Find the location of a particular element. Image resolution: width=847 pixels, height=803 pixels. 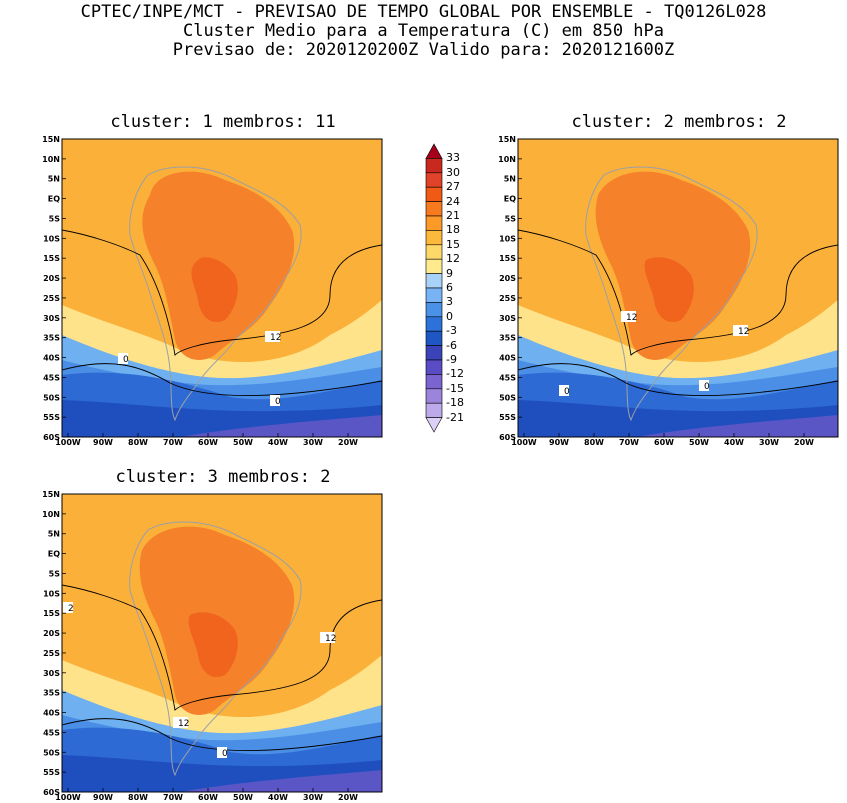

colorbar-label: -3 is located at coordinates (451, 331).